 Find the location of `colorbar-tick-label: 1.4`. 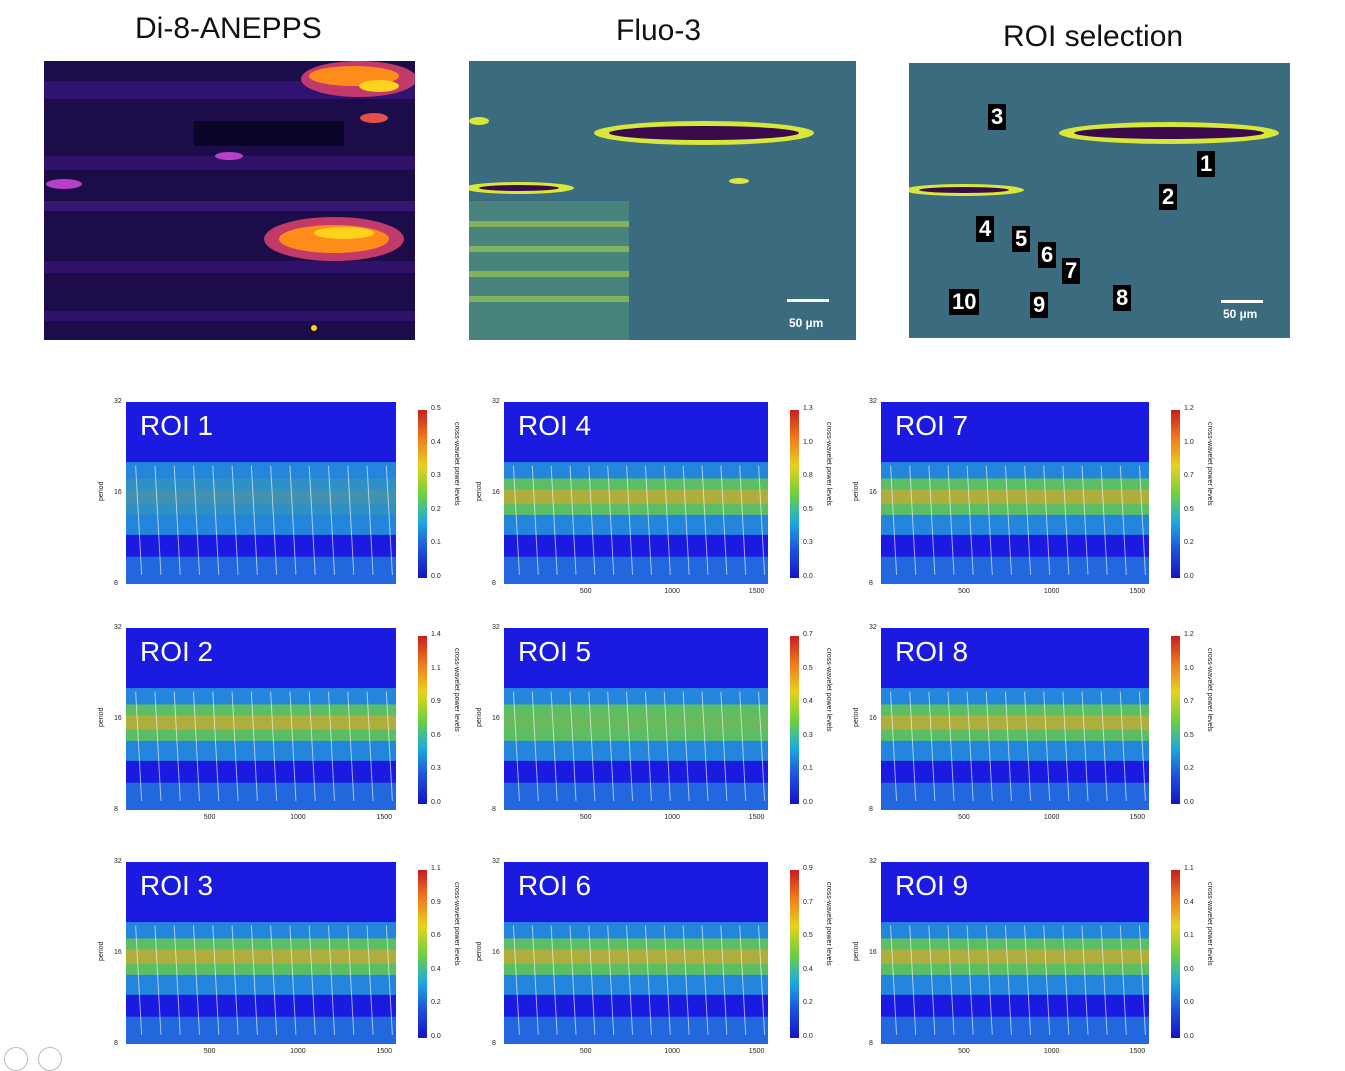

colorbar-tick-label: 1.4 is located at coordinates (436, 634).